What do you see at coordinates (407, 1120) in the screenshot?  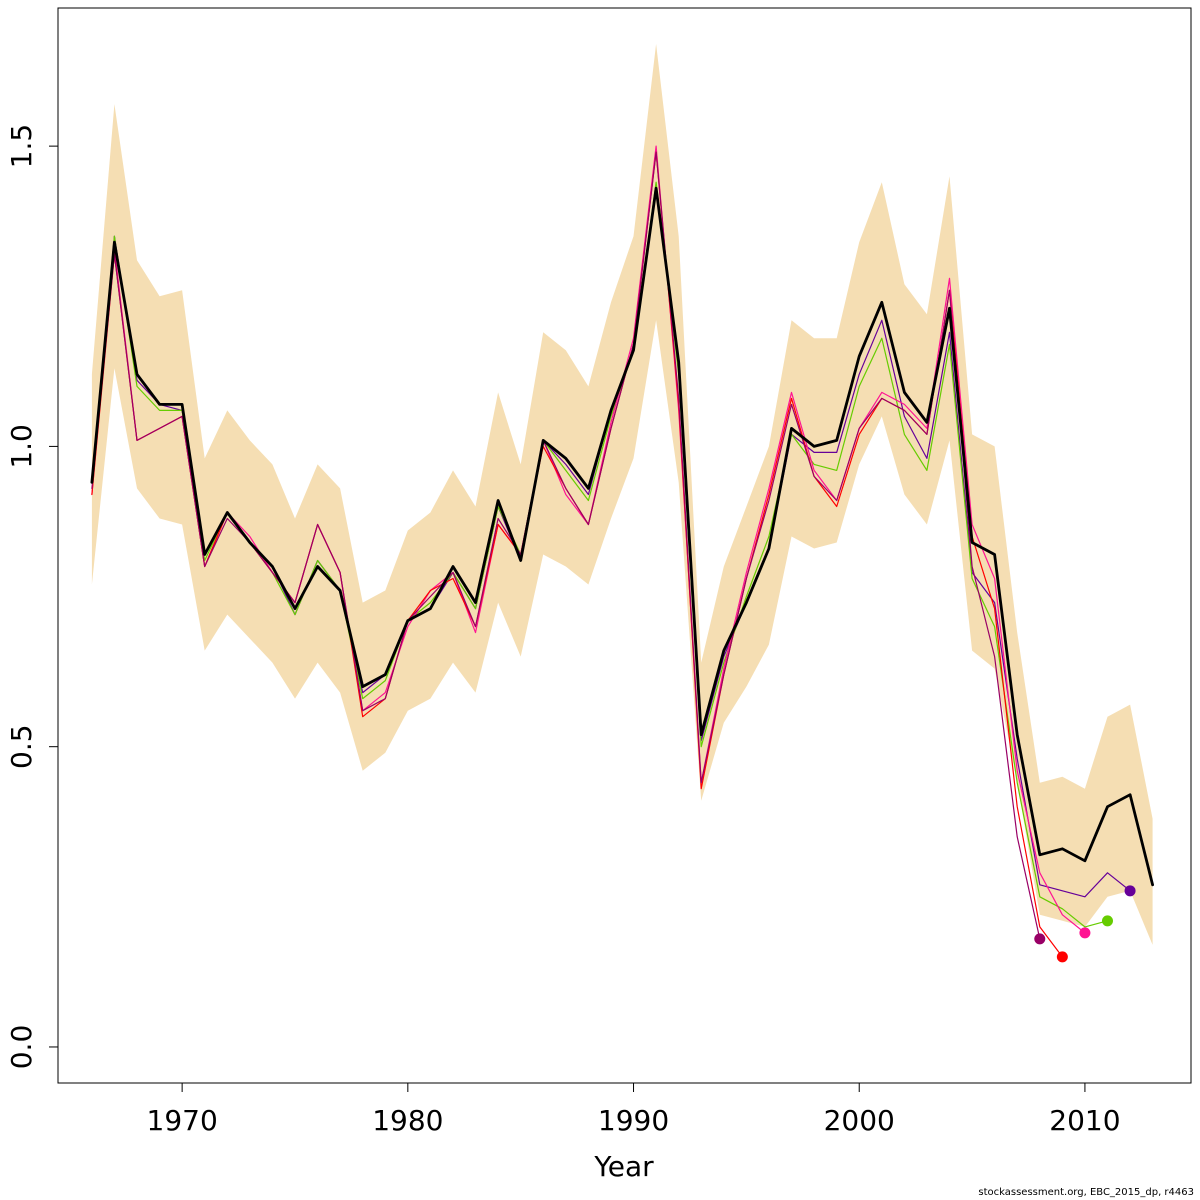 I see `x-tick-label: 1980` at bounding box center [407, 1120].